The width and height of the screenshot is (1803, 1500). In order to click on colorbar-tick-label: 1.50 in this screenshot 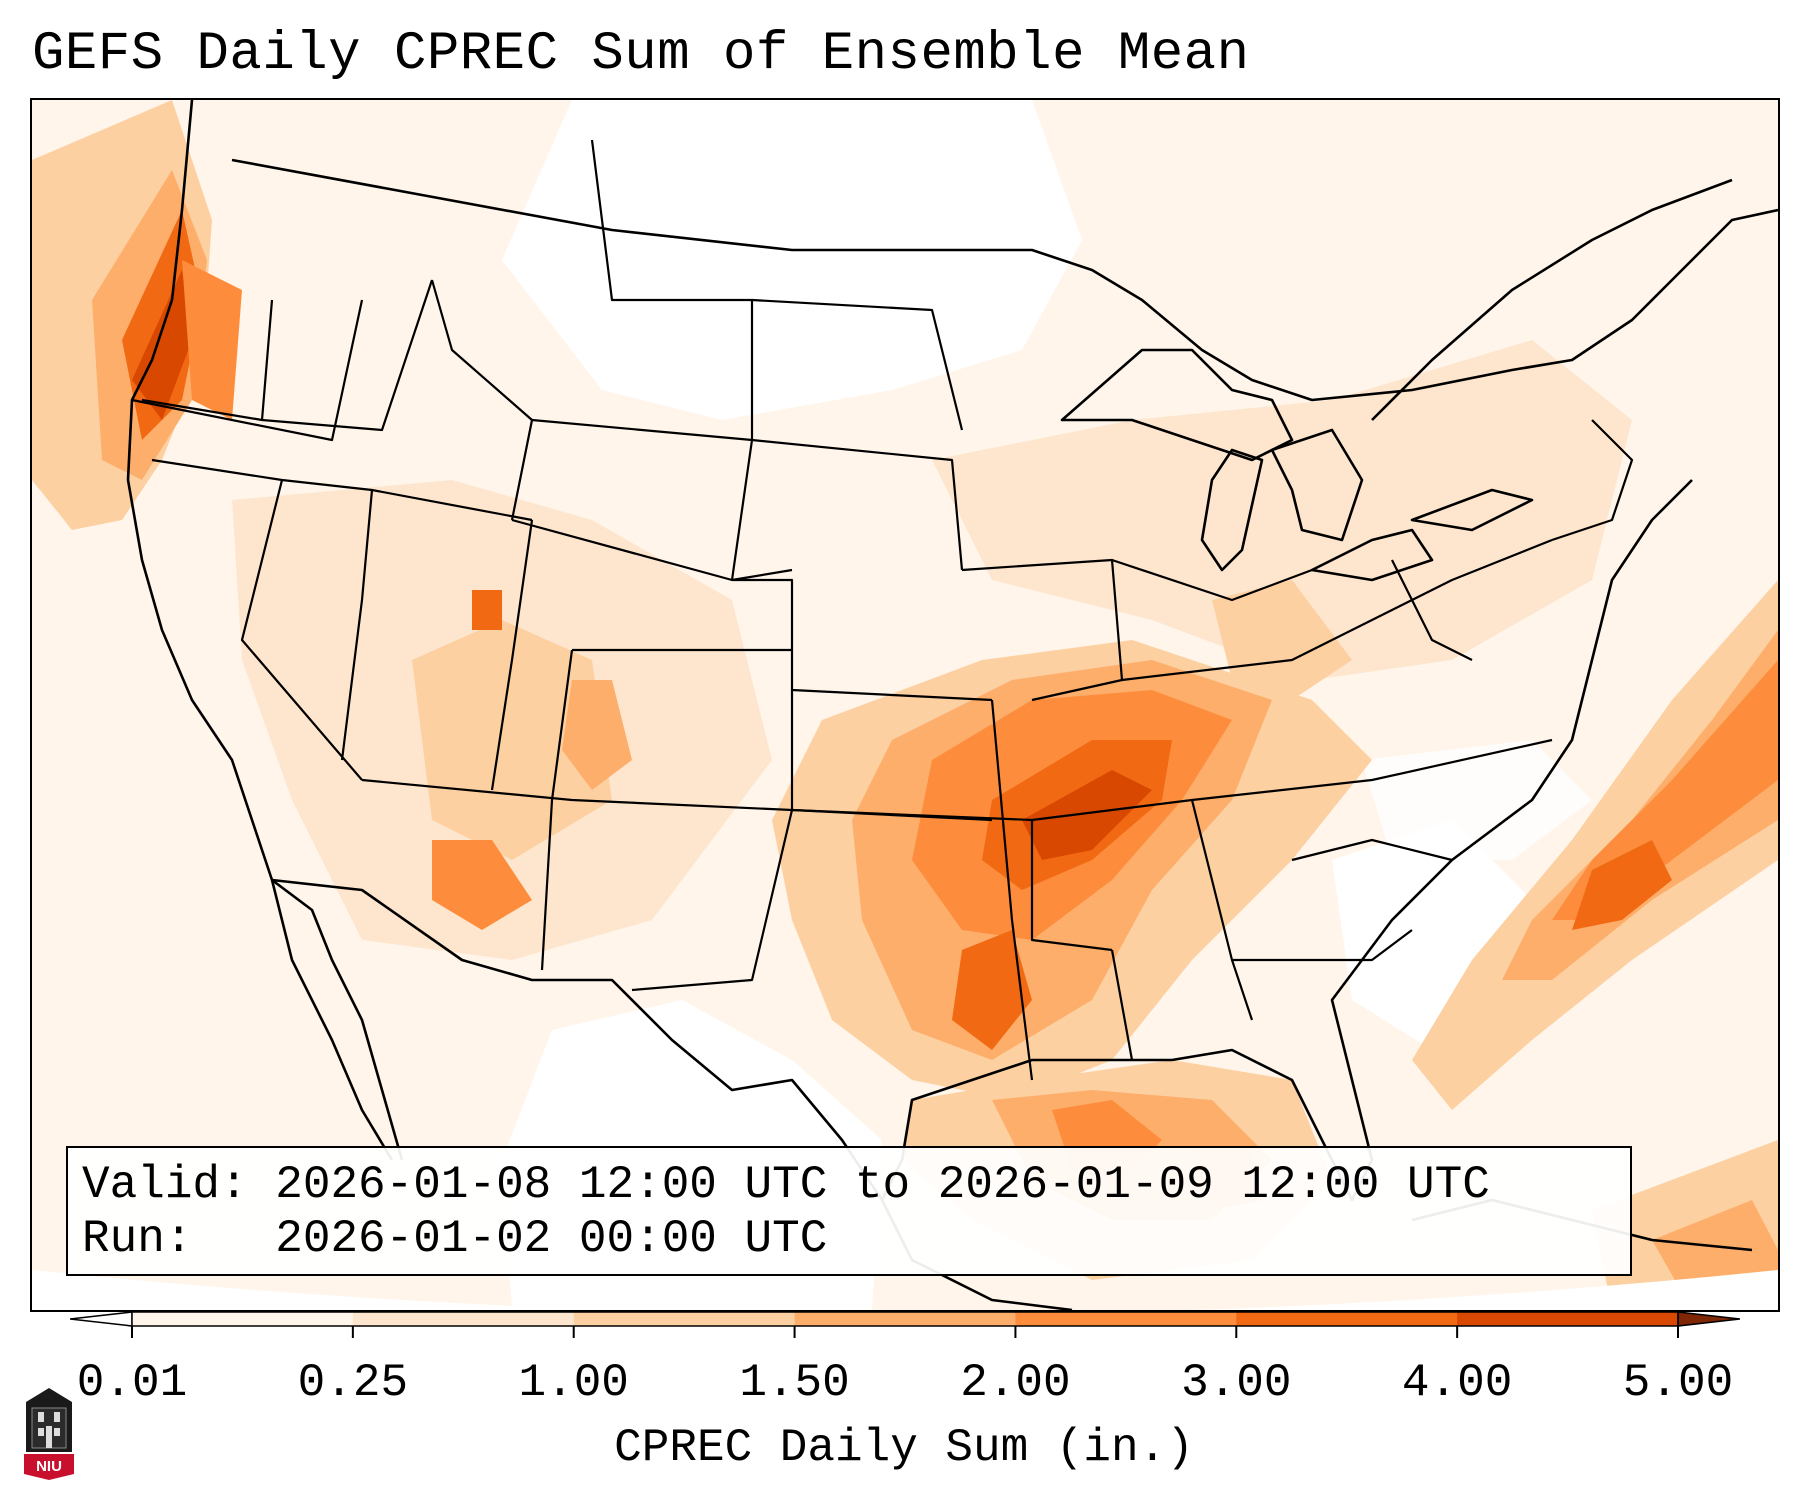, I will do `click(794, 1383)`.